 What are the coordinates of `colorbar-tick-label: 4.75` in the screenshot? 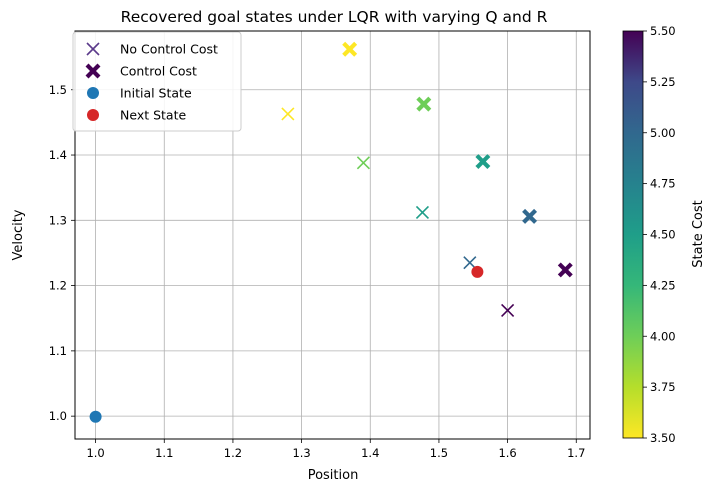 It's located at (663, 184).